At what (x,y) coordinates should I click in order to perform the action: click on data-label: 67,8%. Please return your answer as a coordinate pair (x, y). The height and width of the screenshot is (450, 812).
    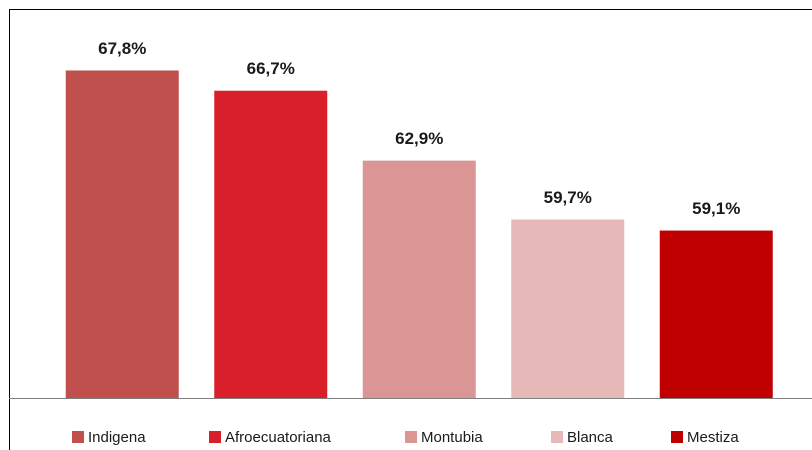
    Looking at the image, I should click on (122, 48).